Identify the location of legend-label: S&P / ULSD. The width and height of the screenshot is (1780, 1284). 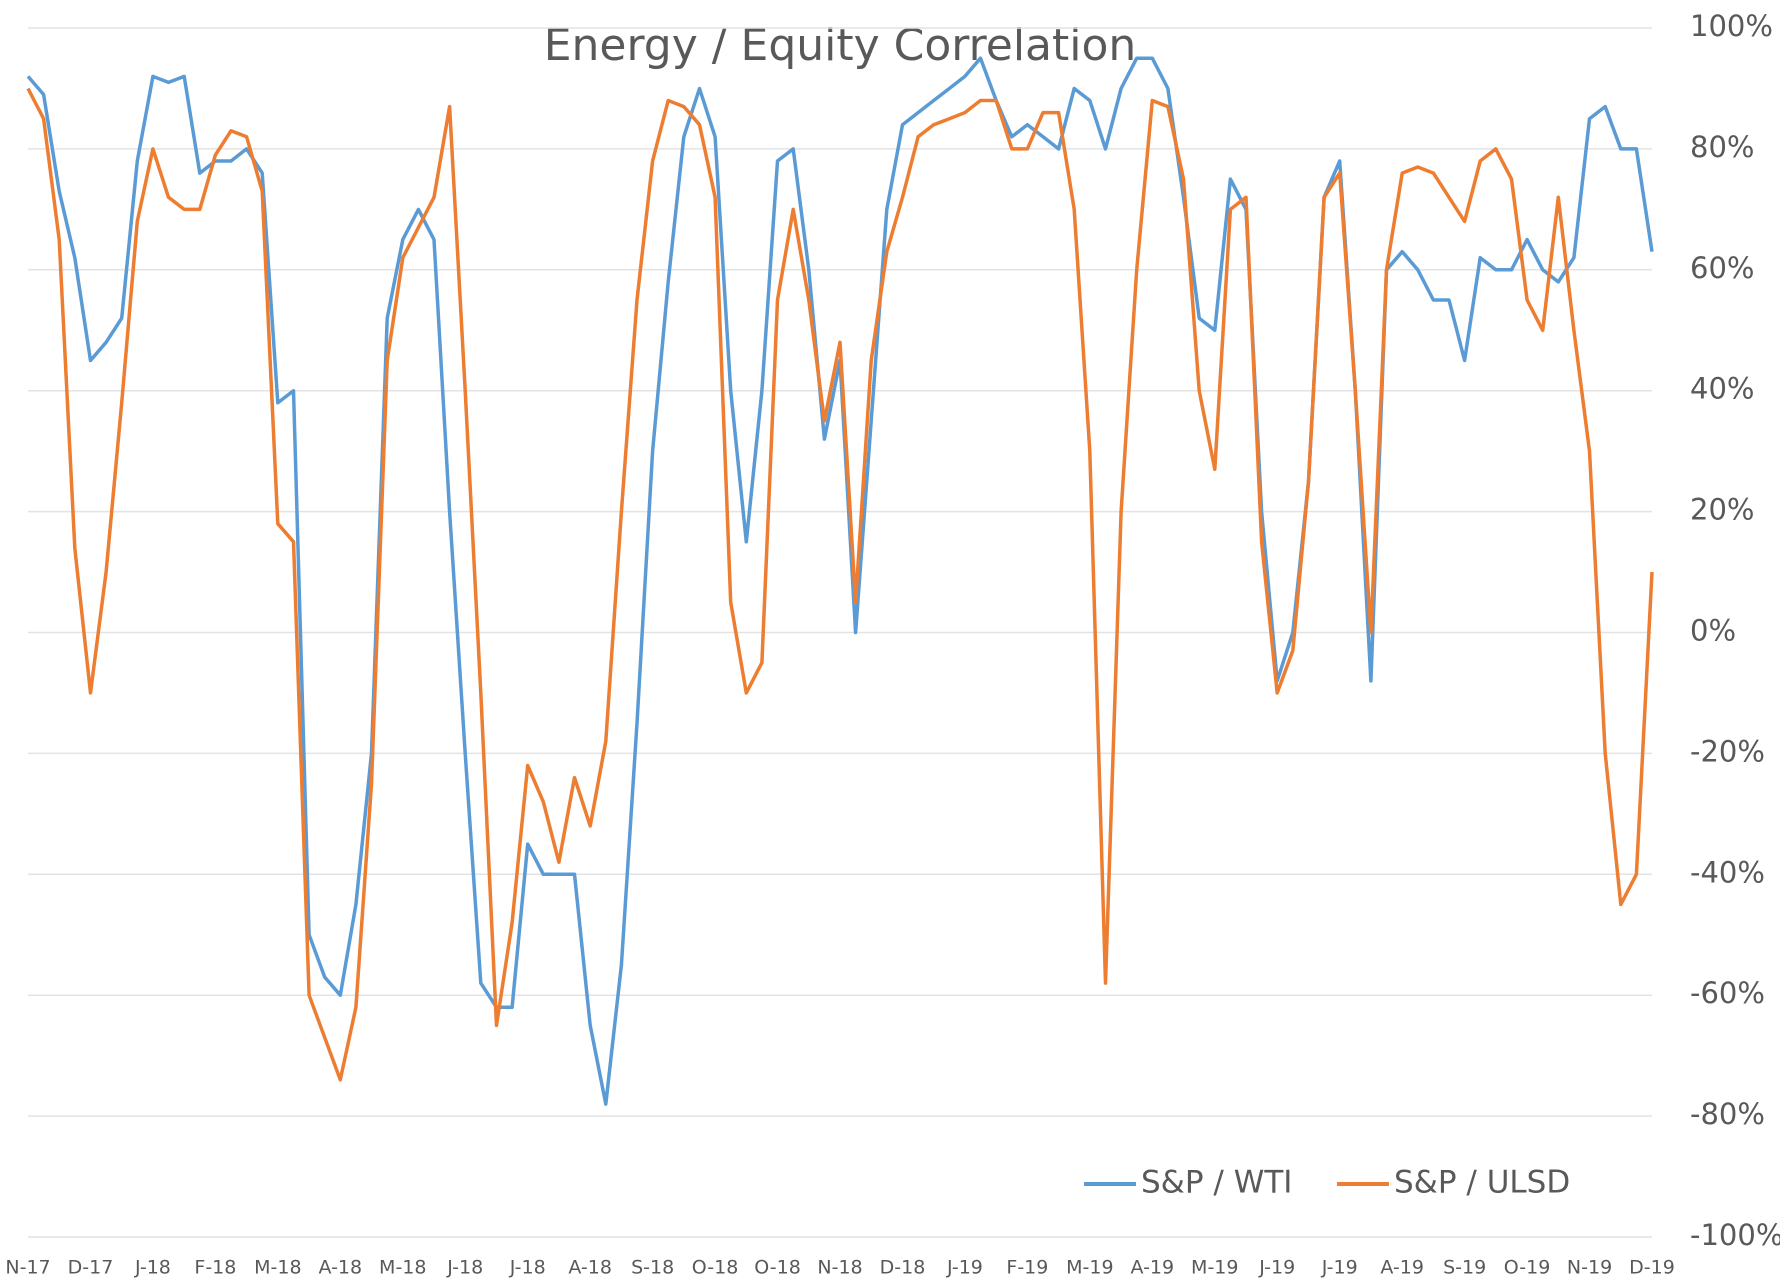
(1482, 1183).